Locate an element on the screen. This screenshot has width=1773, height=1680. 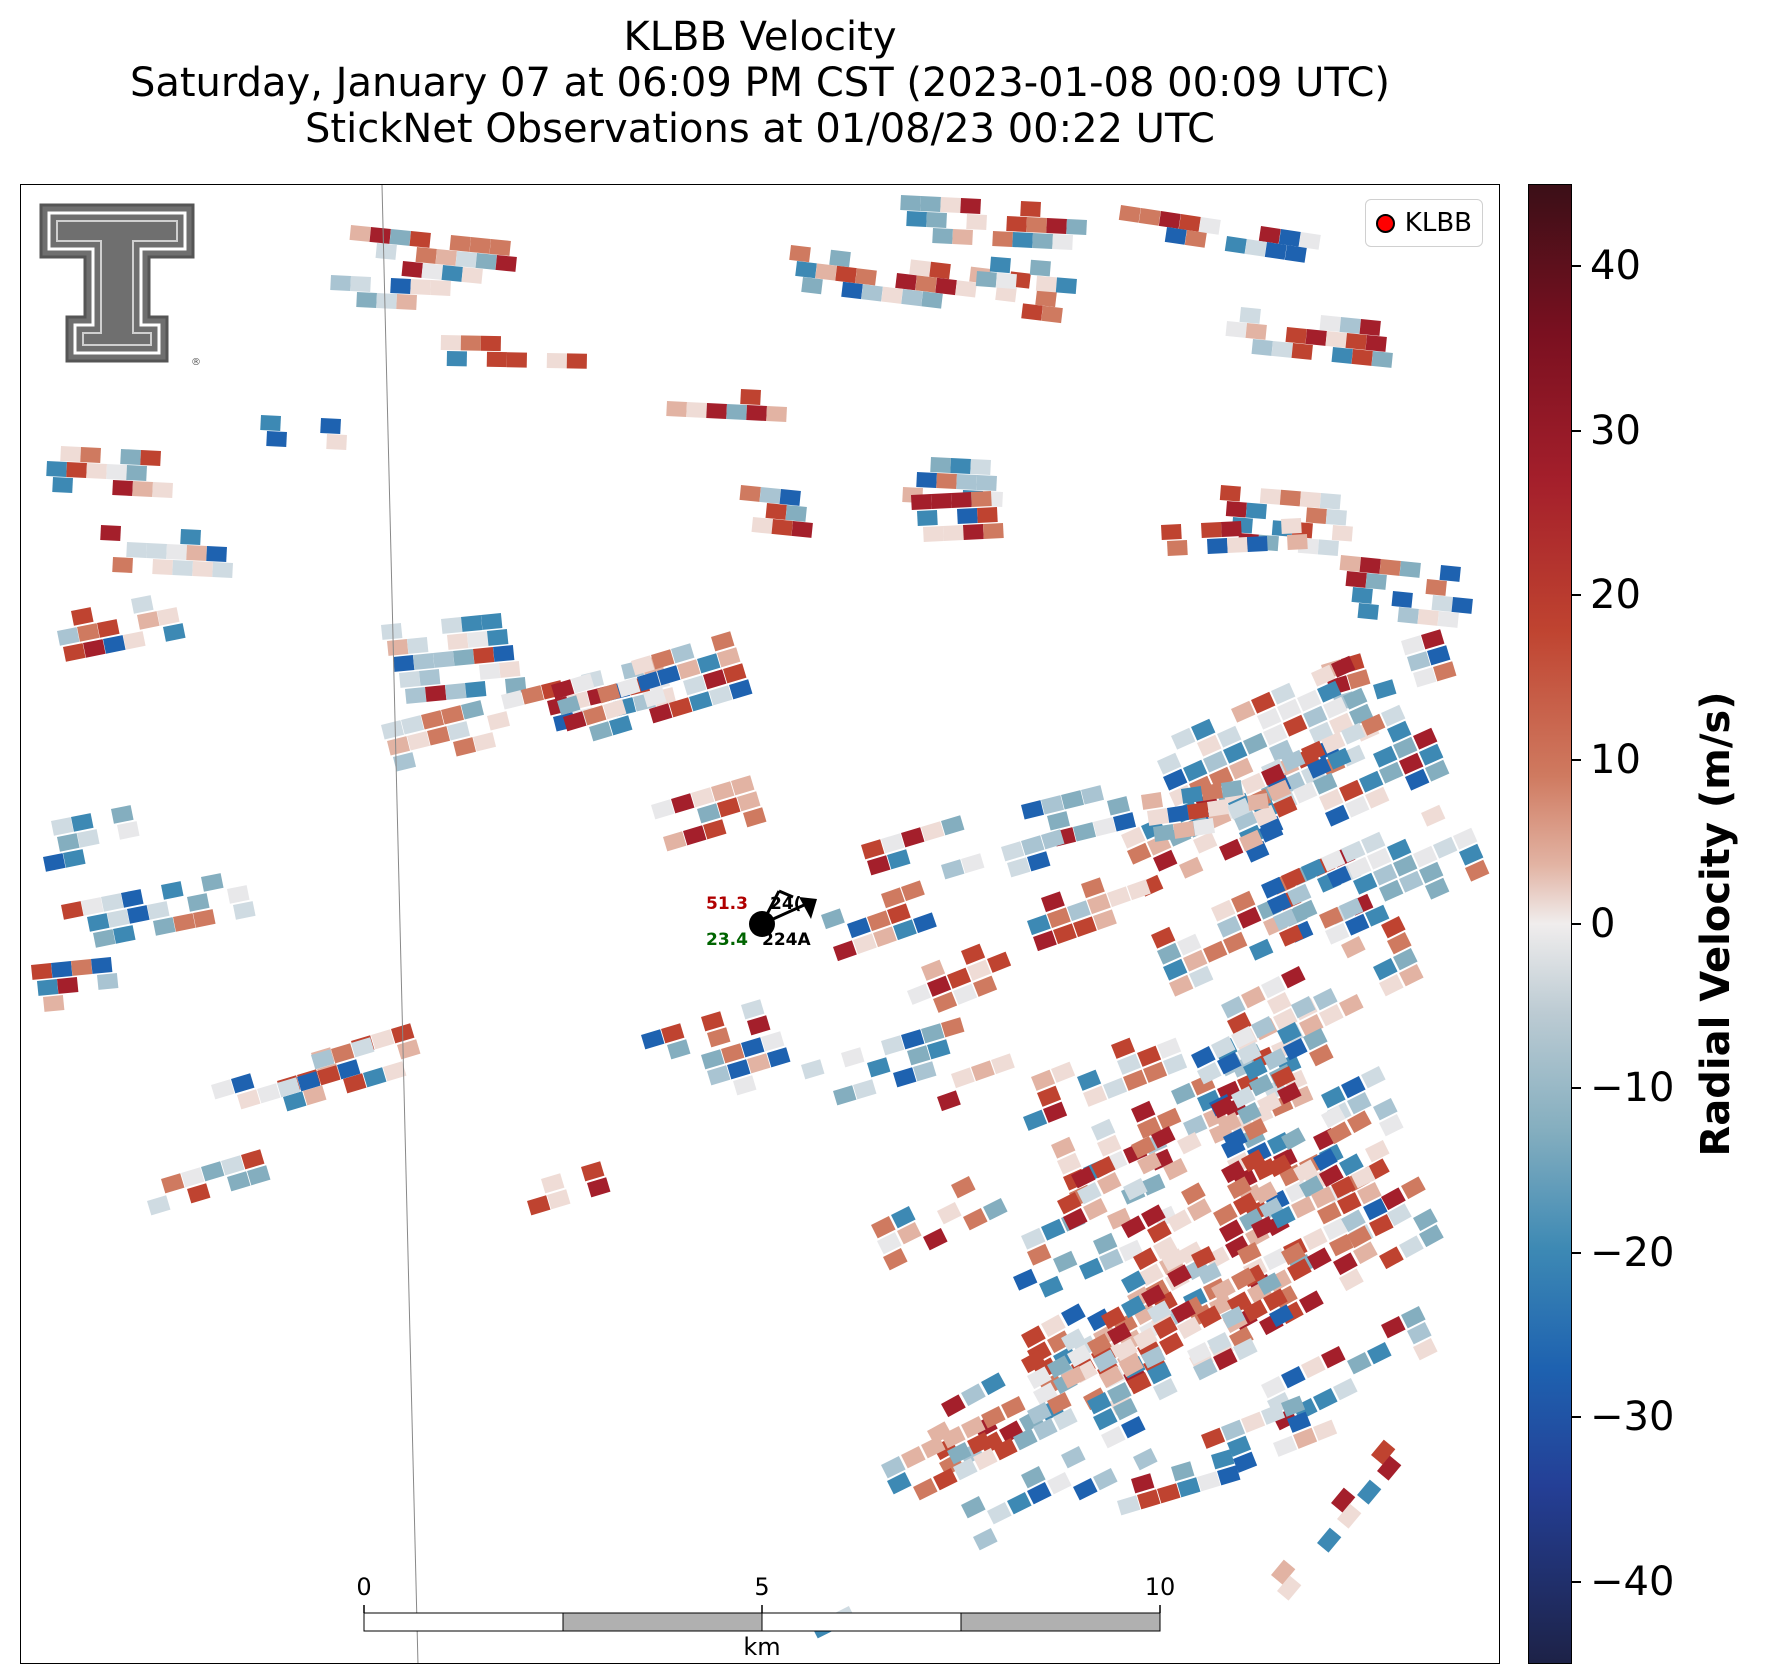
velocity-colorbar is located at coordinates (1550, 924).